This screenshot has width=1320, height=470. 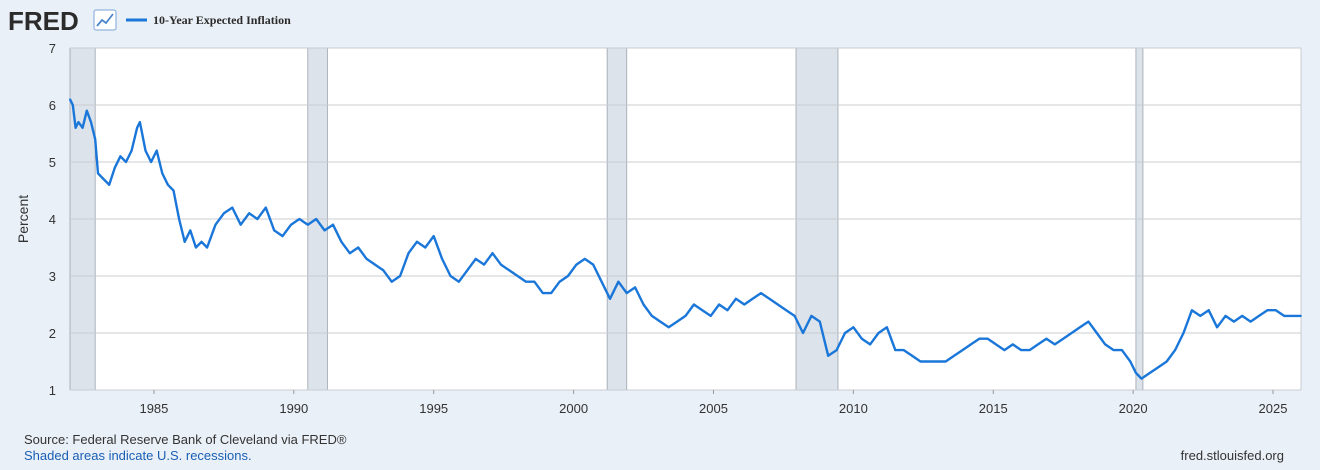 I want to click on y-tick-label: 2, so click(x=52, y=333).